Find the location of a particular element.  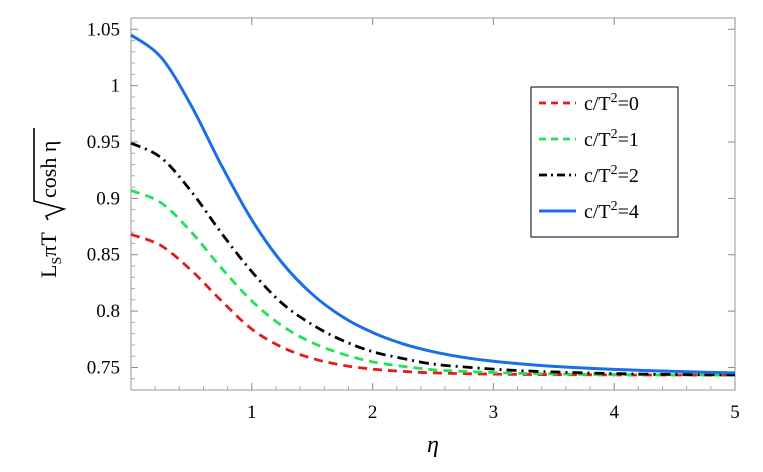

y-label-subscript: S is located at coordinates (57, 261).